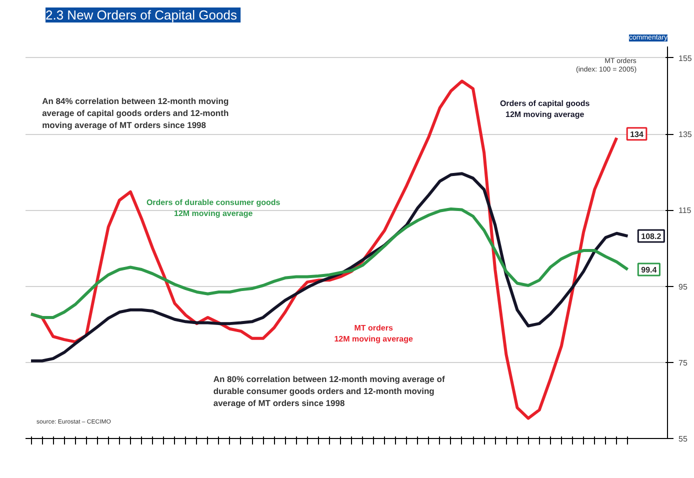 This screenshot has height=478, width=694. I want to click on data-label: 99.4, so click(649, 270).